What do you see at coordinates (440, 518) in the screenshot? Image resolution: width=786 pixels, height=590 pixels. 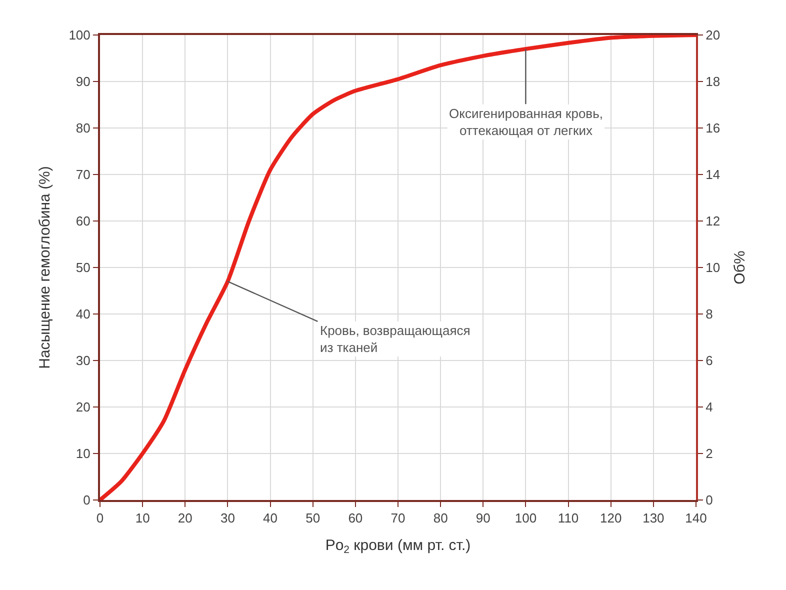 I see `x-tick-label: 80` at bounding box center [440, 518].